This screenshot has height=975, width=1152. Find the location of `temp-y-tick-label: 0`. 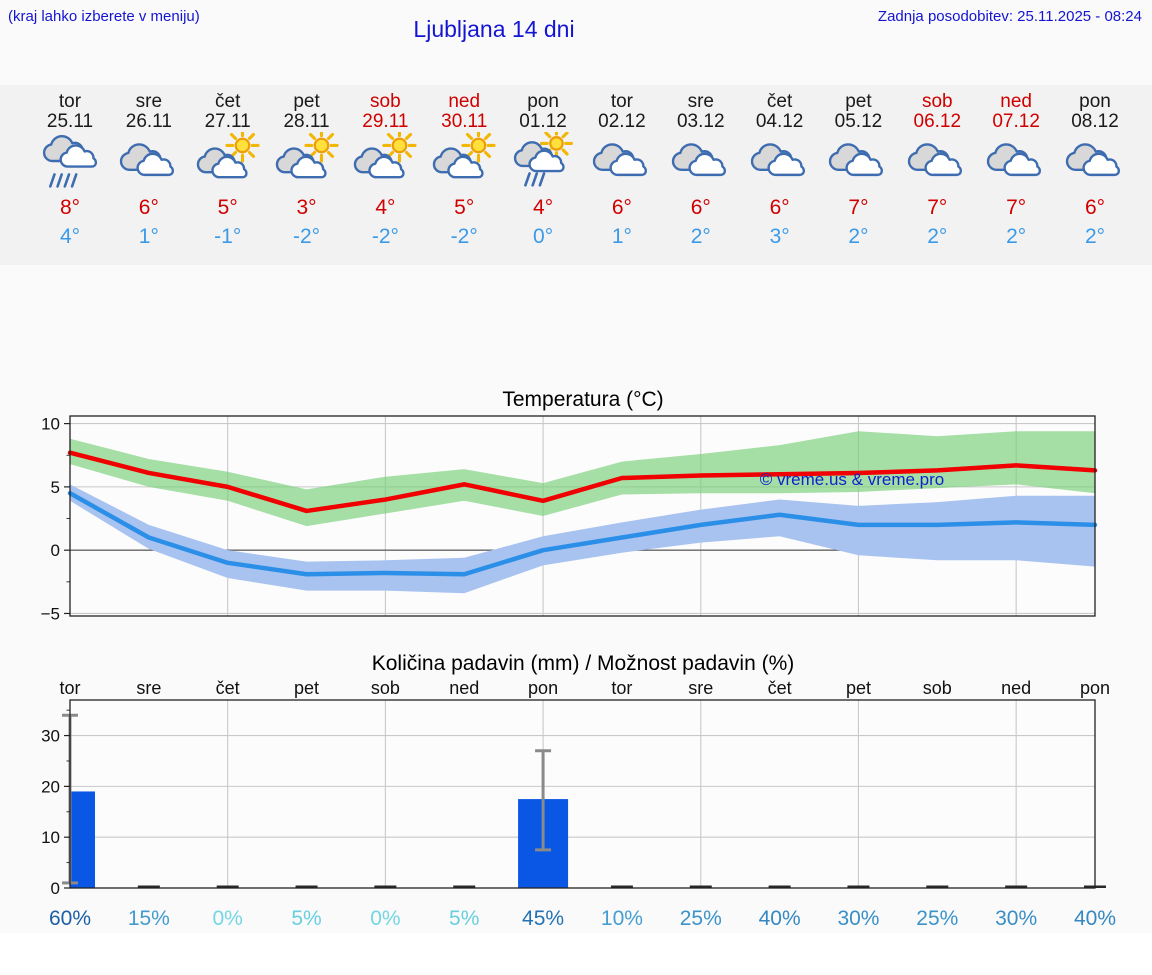

temp-y-tick-label: 0 is located at coordinates (55, 550).